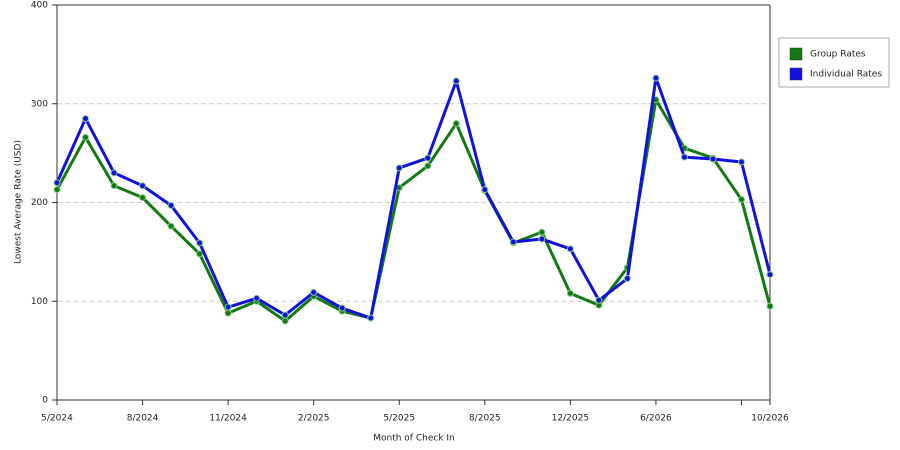  I want to click on x-tick-label: 8/2024, so click(143, 419).